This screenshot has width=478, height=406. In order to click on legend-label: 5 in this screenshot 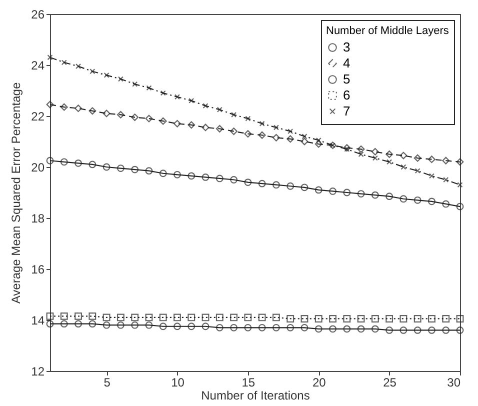, I will do `click(346, 79)`.